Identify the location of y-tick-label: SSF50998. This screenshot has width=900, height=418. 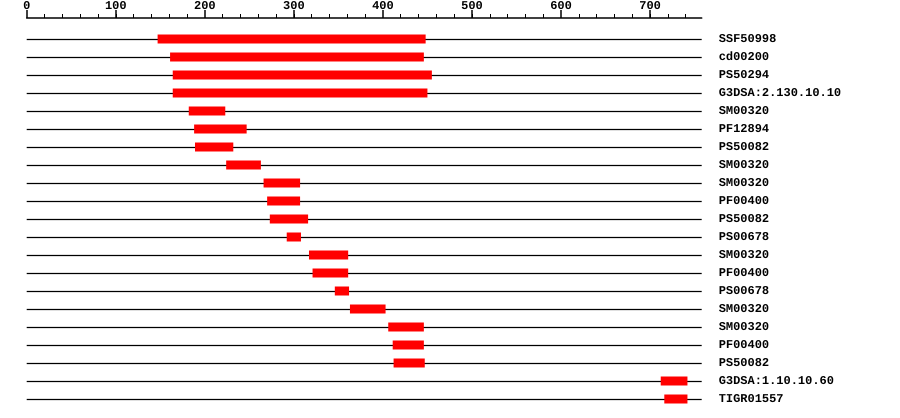
(747, 39).